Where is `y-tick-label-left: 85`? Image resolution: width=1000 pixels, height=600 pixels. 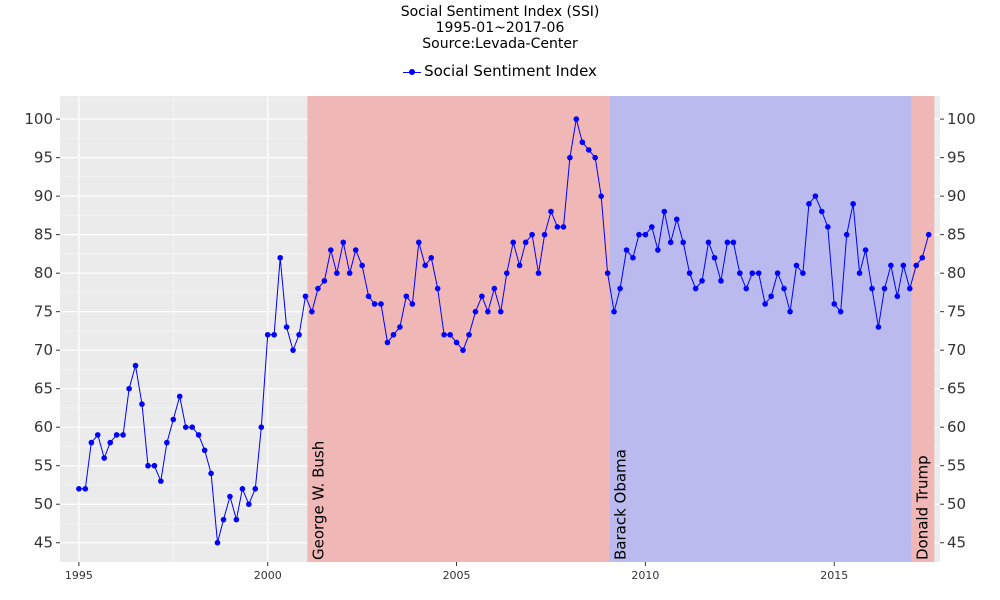 y-tick-label-left: 85 is located at coordinates (43, 235).